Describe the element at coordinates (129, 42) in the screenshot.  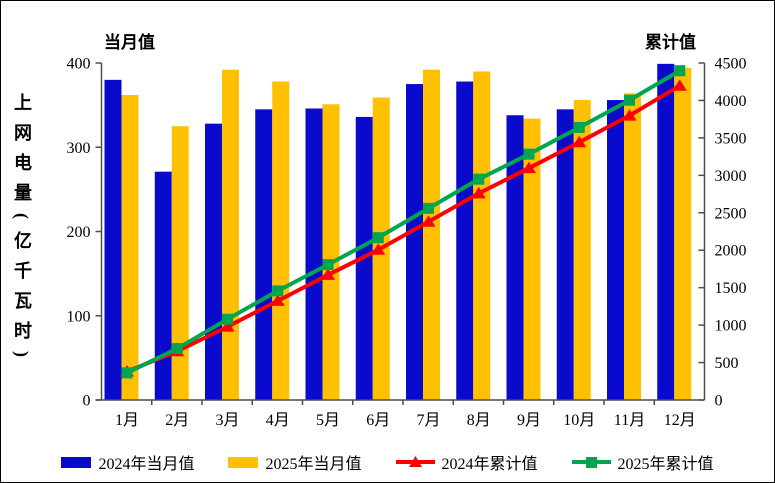
I see `left-axis-corner-title: 当月值` at that location.